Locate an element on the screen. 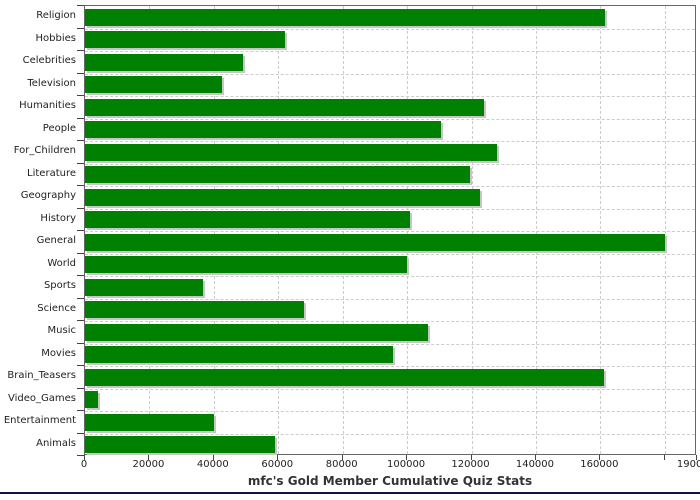 The height and width of the screenshot is (500, 700). bar-celebrities is located at coordinates (164, 62).